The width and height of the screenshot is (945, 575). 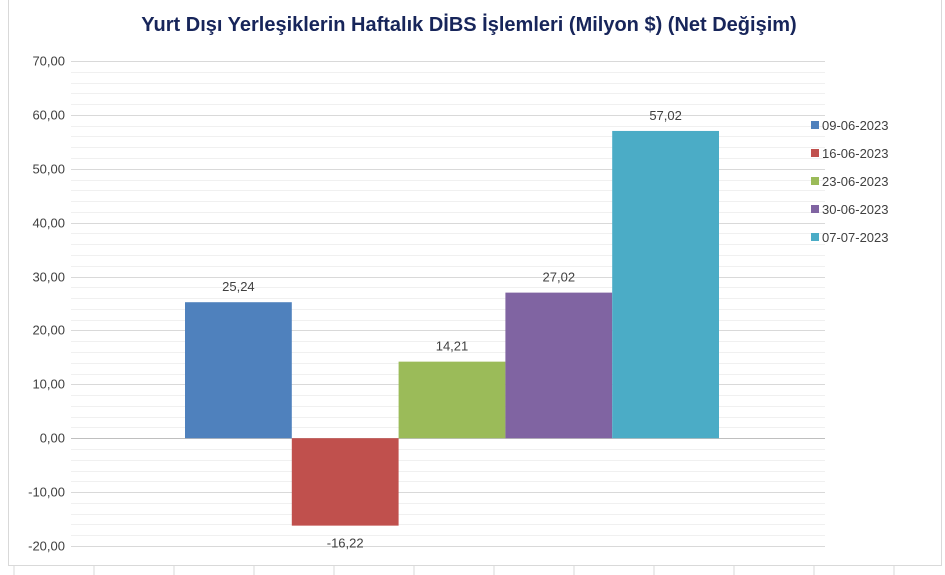 I want to click on data-label-23-06-2023: 14,21, so click(x=452, y=346).